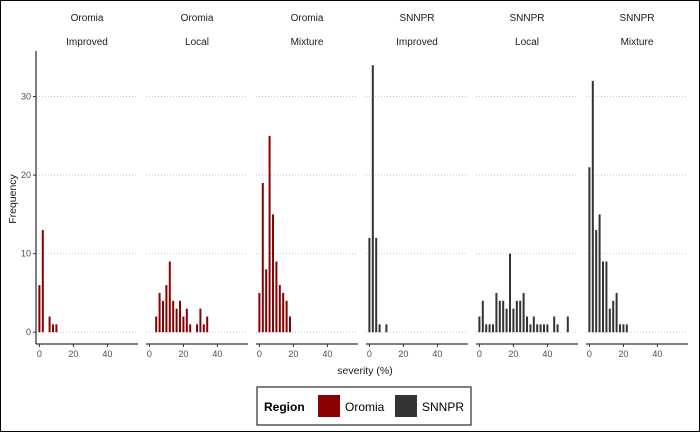 The width and height of the screenshot is (700, 436). What do you see at coordinates (197, 186) in the screenshot?
I see `facet-panel: Oromia Local 0 20 40` at bounding box center [197, 186].